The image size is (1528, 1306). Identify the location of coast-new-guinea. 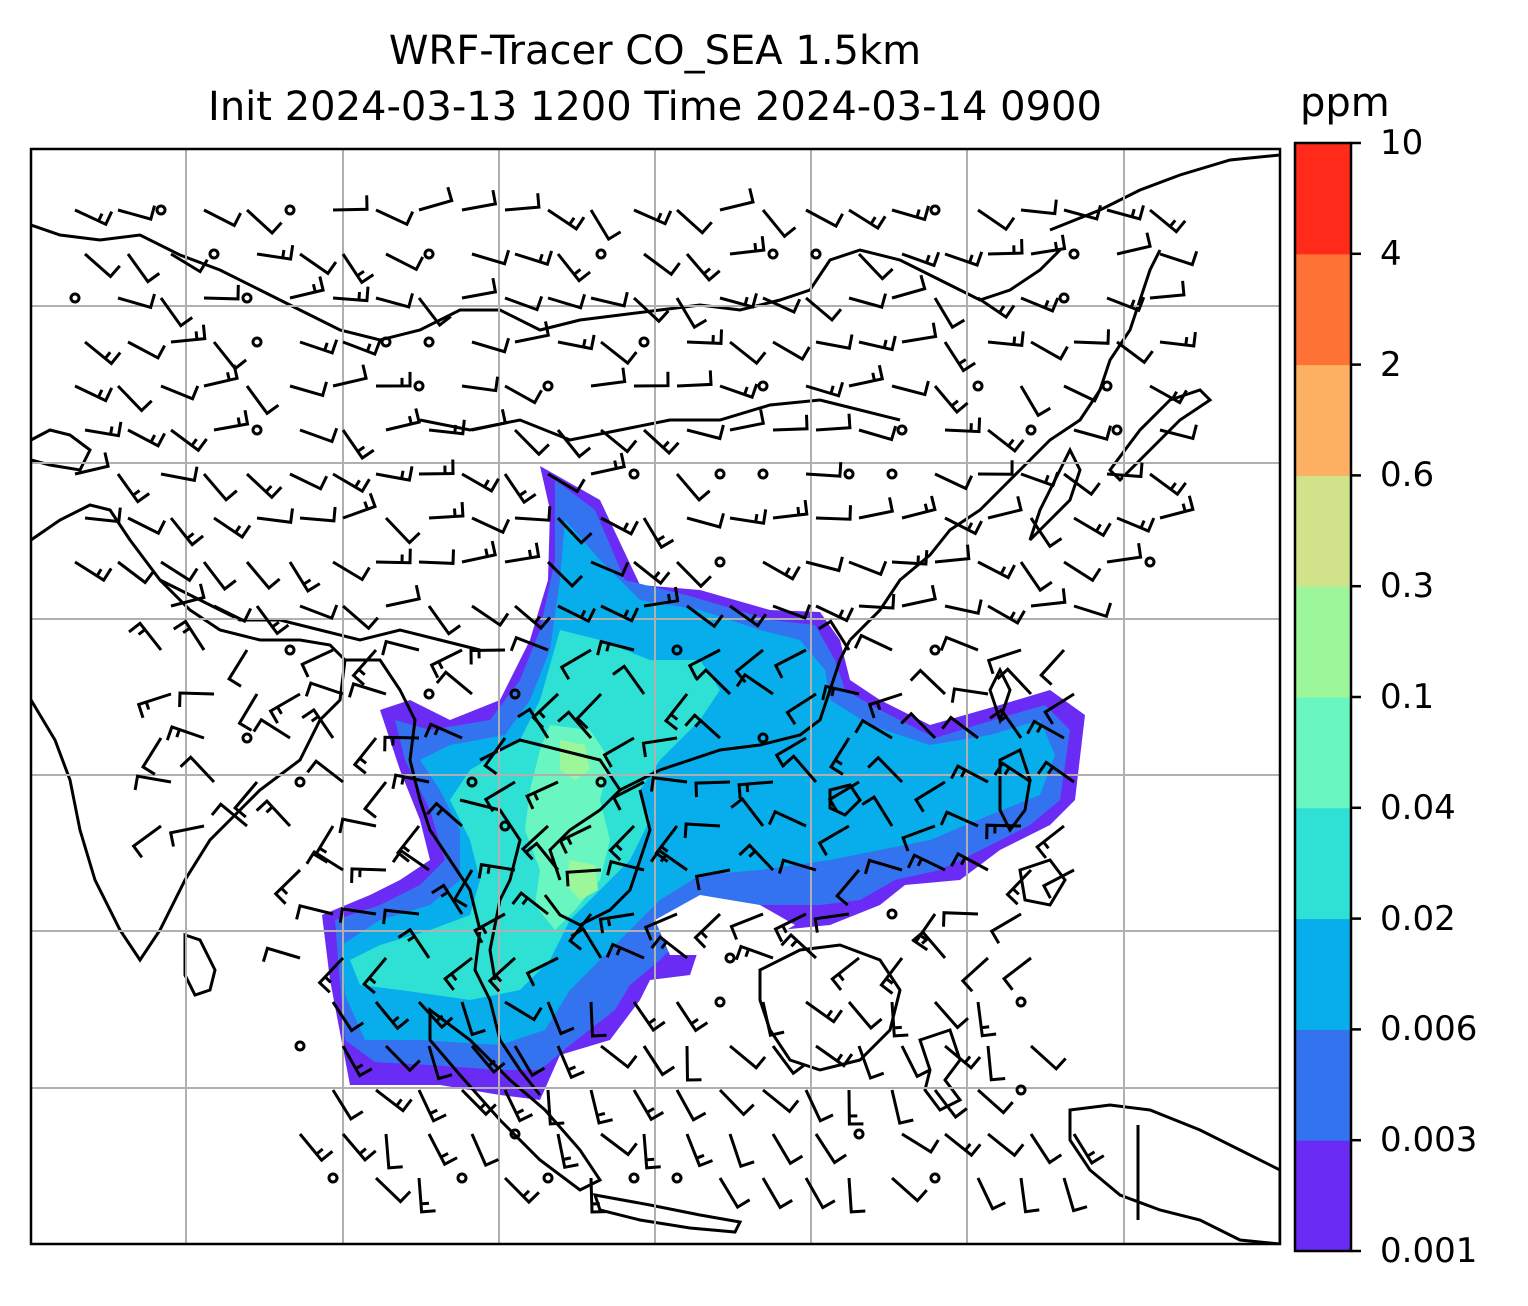
(1174, 1173).